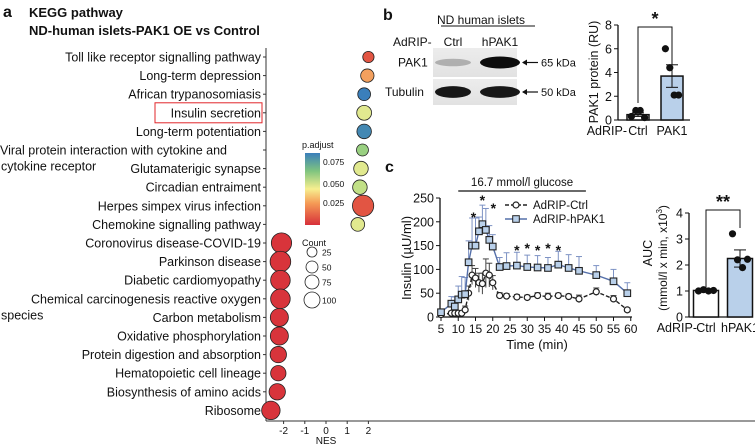 This screenshot has width=755, height=447. What do you see at coordinates (188, 374) in the screenshot?
I see `pathway-label: Hematopoietic cell lineage` at bounding box center [188, 374].